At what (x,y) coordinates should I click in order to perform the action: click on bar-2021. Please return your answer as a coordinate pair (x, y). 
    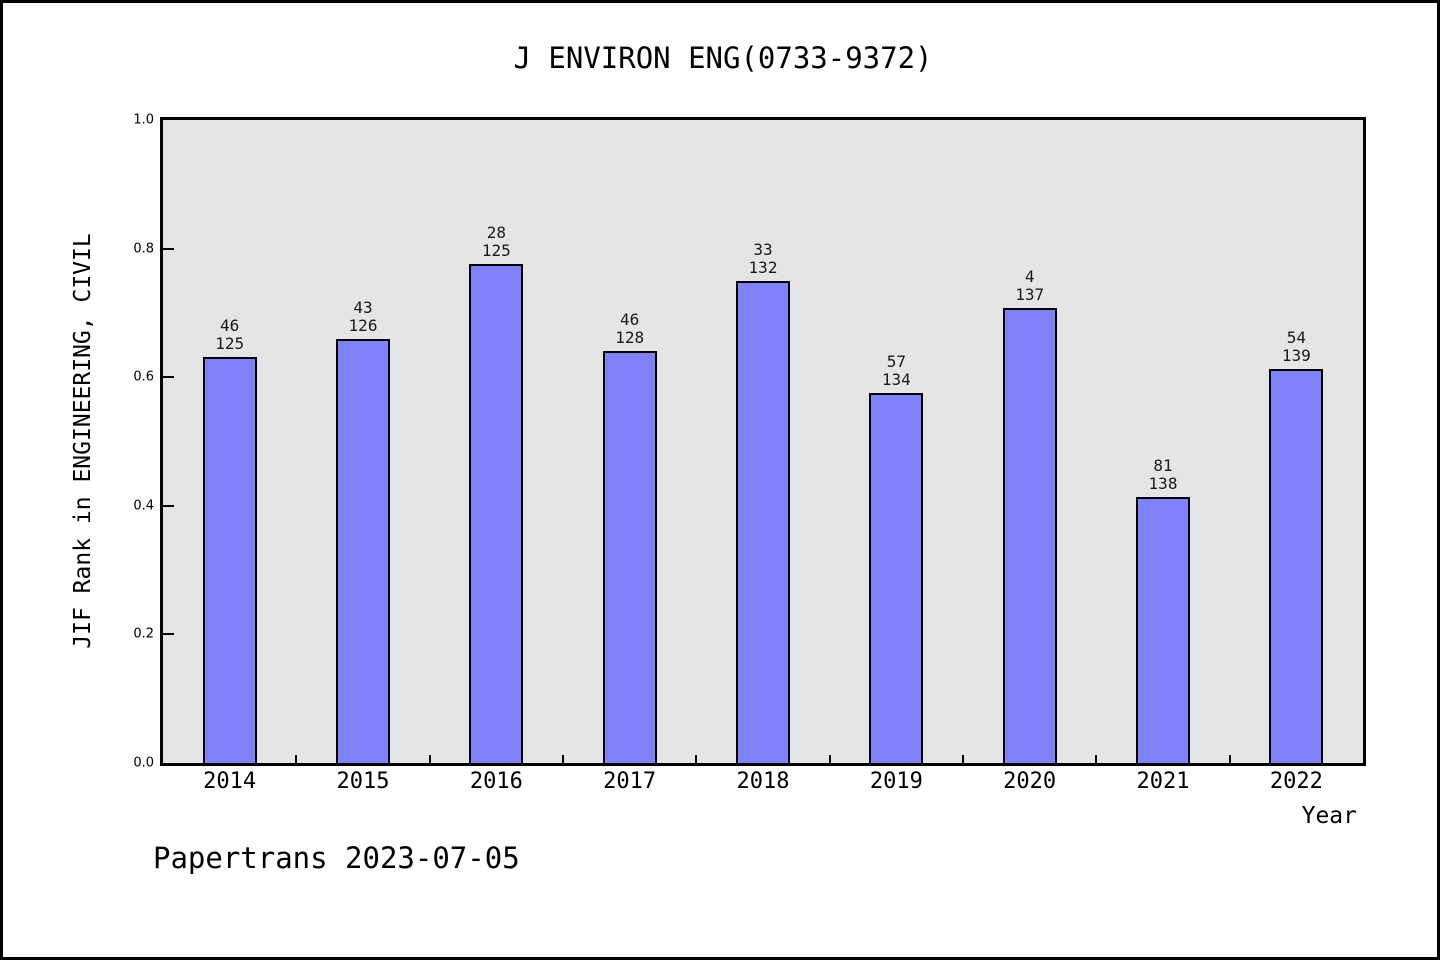
    Looking at the image, I should click on (1163, 630).